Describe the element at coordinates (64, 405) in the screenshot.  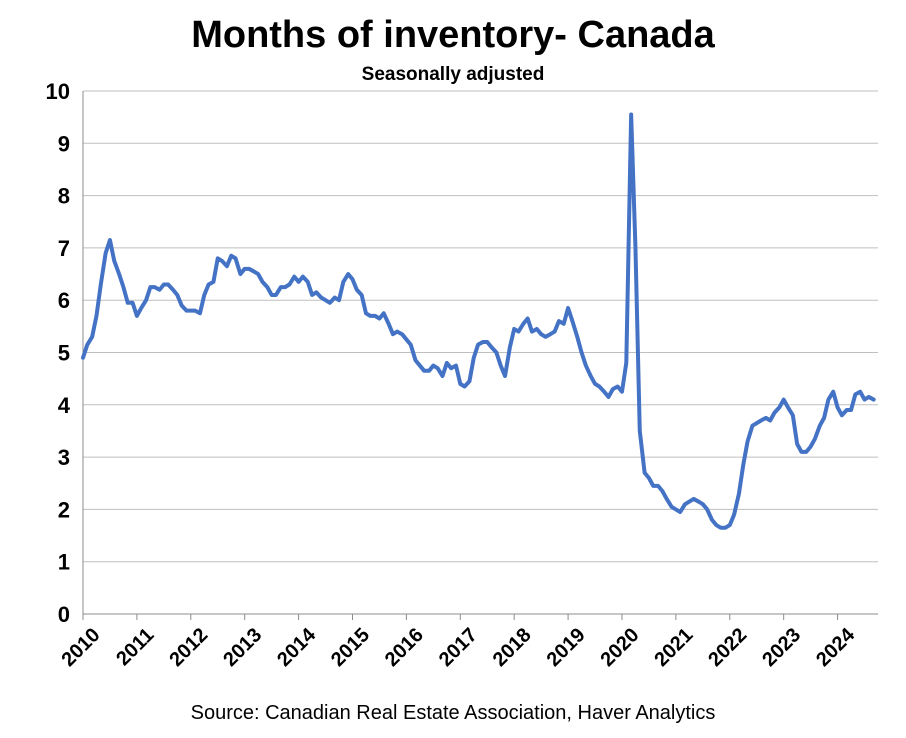
I see `y-tick-label: 4` at that location.